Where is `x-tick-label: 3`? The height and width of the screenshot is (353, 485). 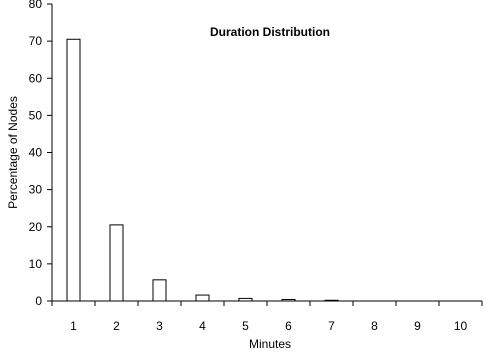
x-tick-label: 3 is located at coordinates (159, 326).